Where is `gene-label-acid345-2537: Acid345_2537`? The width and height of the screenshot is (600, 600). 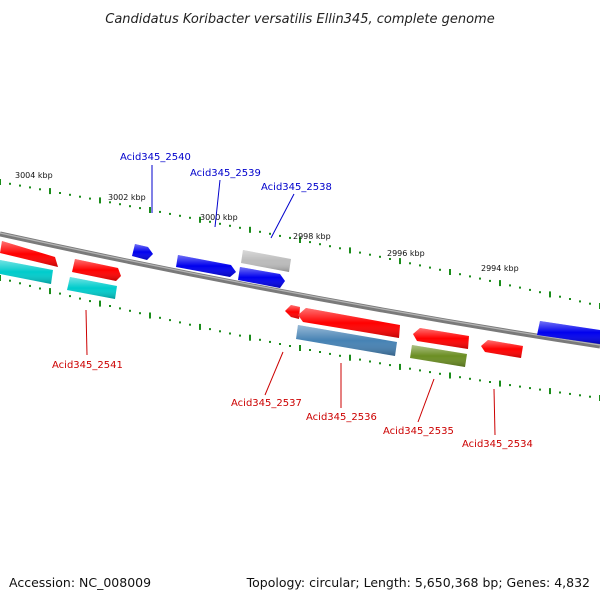
gene-label-acid345-2537: Acid345_2537 is located at coordinates (266, 403).